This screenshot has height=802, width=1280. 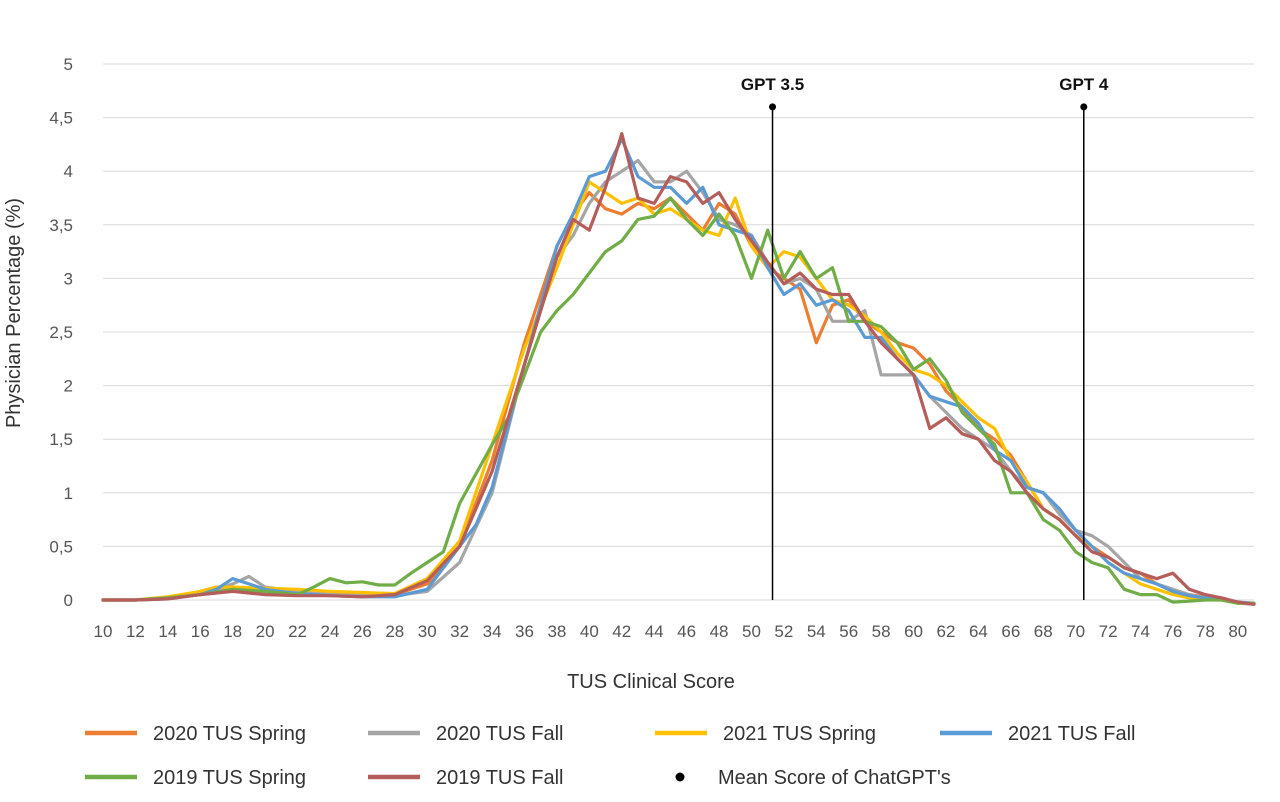 I want to click on y-tick-label: 0,5, so click(x=61, y=546).